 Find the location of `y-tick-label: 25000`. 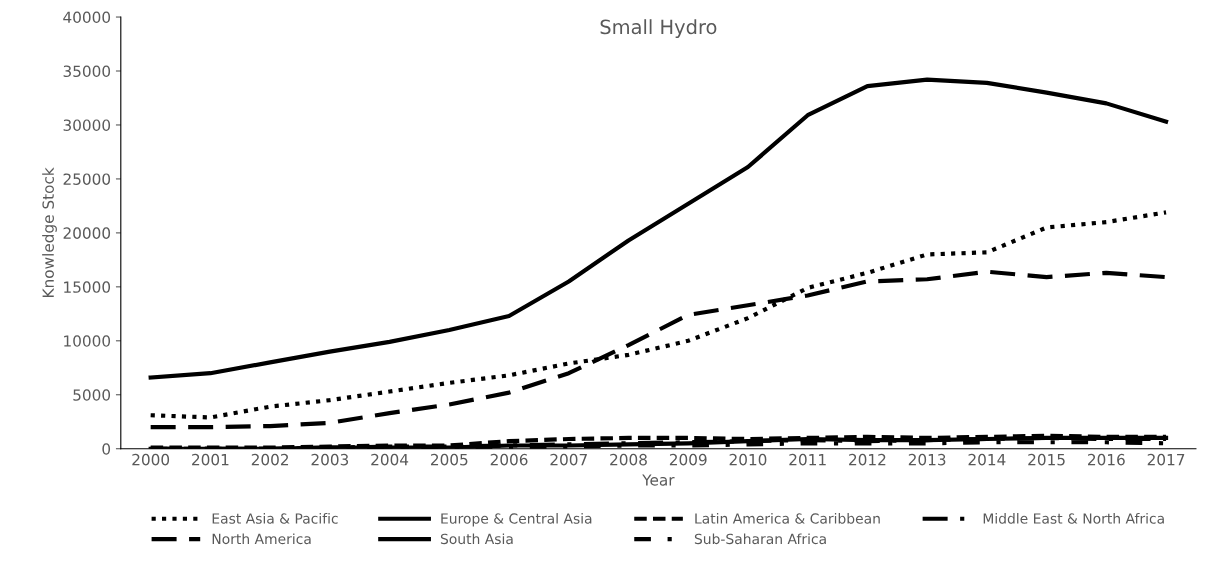

y-tick-label: 25000 is located at coordinates (87, 179).